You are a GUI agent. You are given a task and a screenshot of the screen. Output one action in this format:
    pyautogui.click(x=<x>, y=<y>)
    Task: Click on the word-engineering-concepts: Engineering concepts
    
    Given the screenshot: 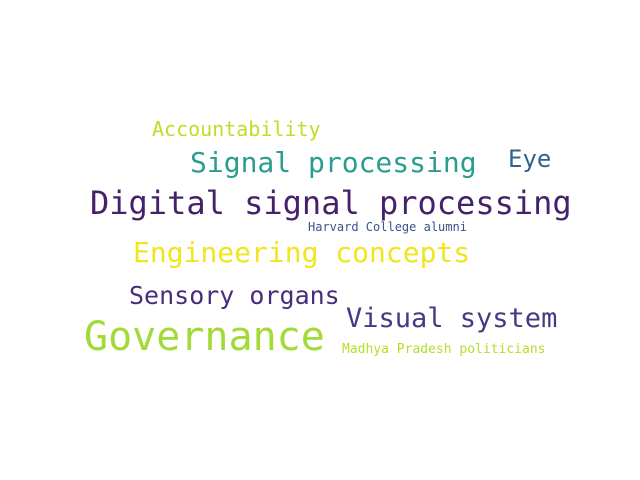 What is the action you would take?
    pyautogui.click(x=302, y=252)
    